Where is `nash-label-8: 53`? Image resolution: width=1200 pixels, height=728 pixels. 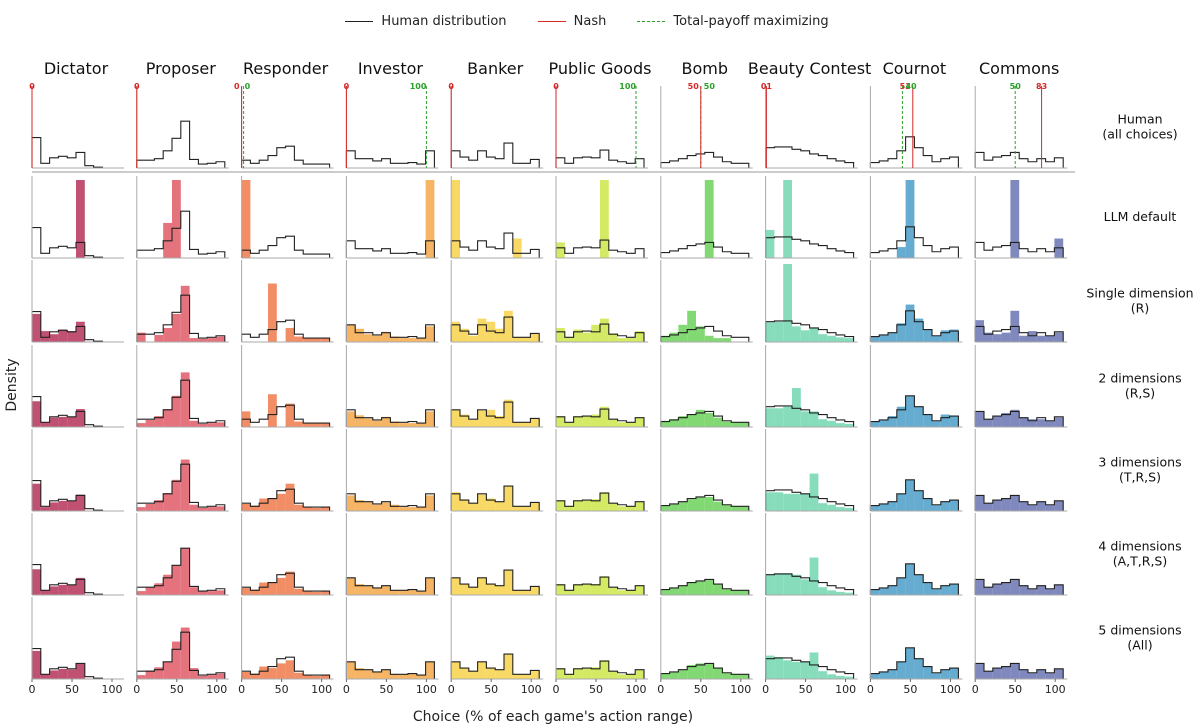 nash-label-8: 53 is located at coordinates (905, 86).